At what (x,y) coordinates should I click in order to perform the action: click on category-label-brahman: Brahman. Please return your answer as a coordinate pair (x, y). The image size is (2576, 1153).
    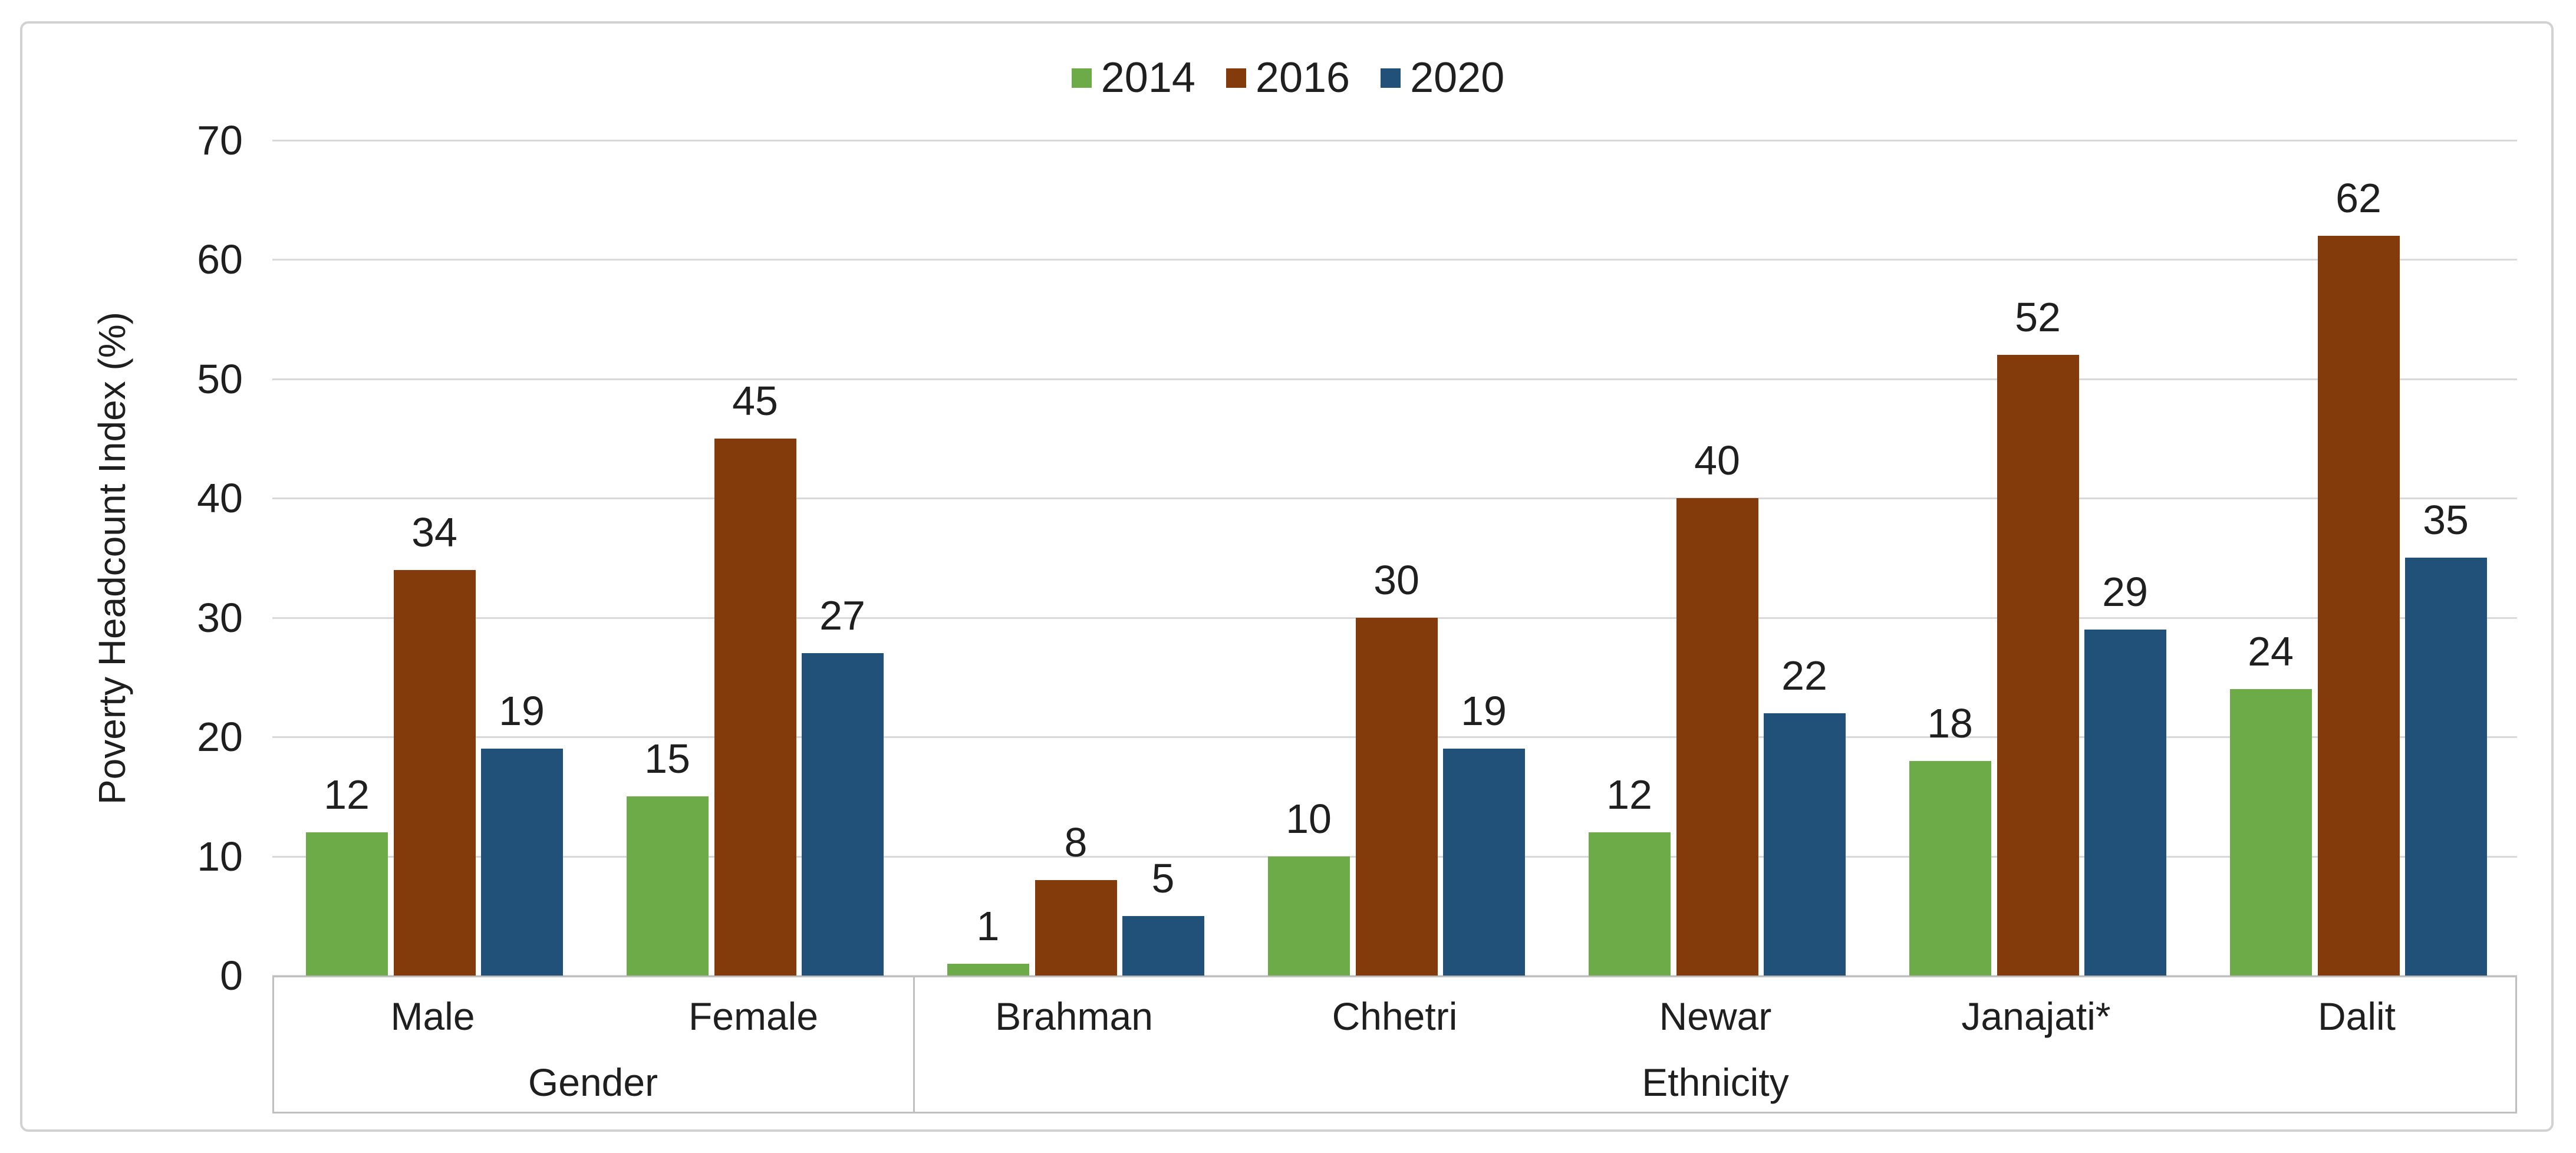
    Looking at the image, I should click on (1074, 1016).